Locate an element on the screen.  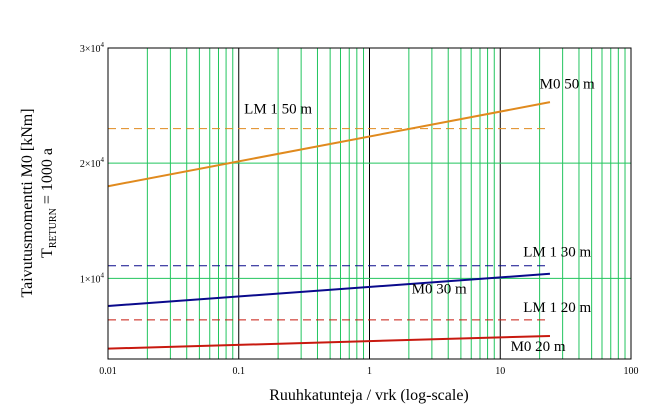
y-tick-label: 3×10⁴ is located at coordinates (92, 48).